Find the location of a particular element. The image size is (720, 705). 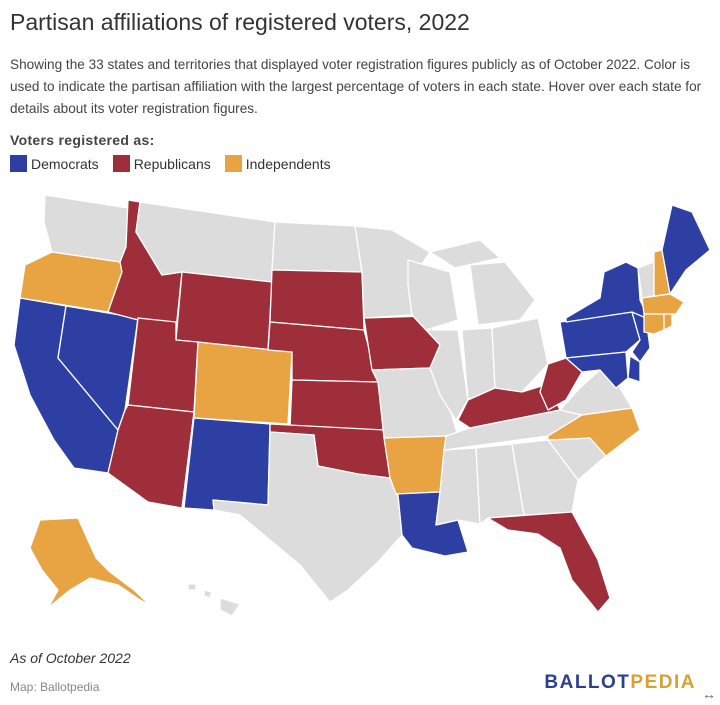

logo-part-ballot: BALLOT is located at coordinates (587, 682).